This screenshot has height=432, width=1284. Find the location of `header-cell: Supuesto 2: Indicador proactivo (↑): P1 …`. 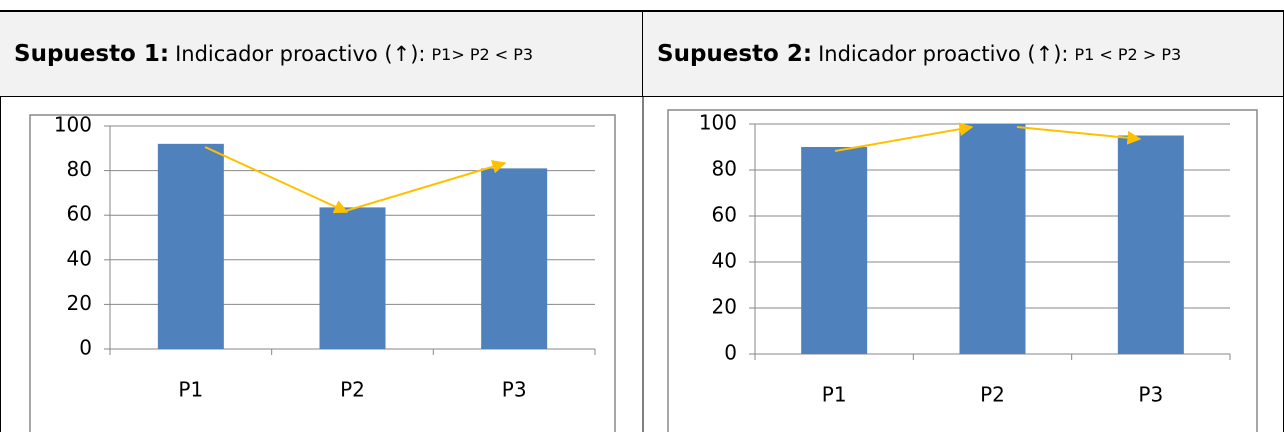

header-cell: Supuesto 2: Indicador proactivo (↑): P1 … is located at coordinates (963, 53).